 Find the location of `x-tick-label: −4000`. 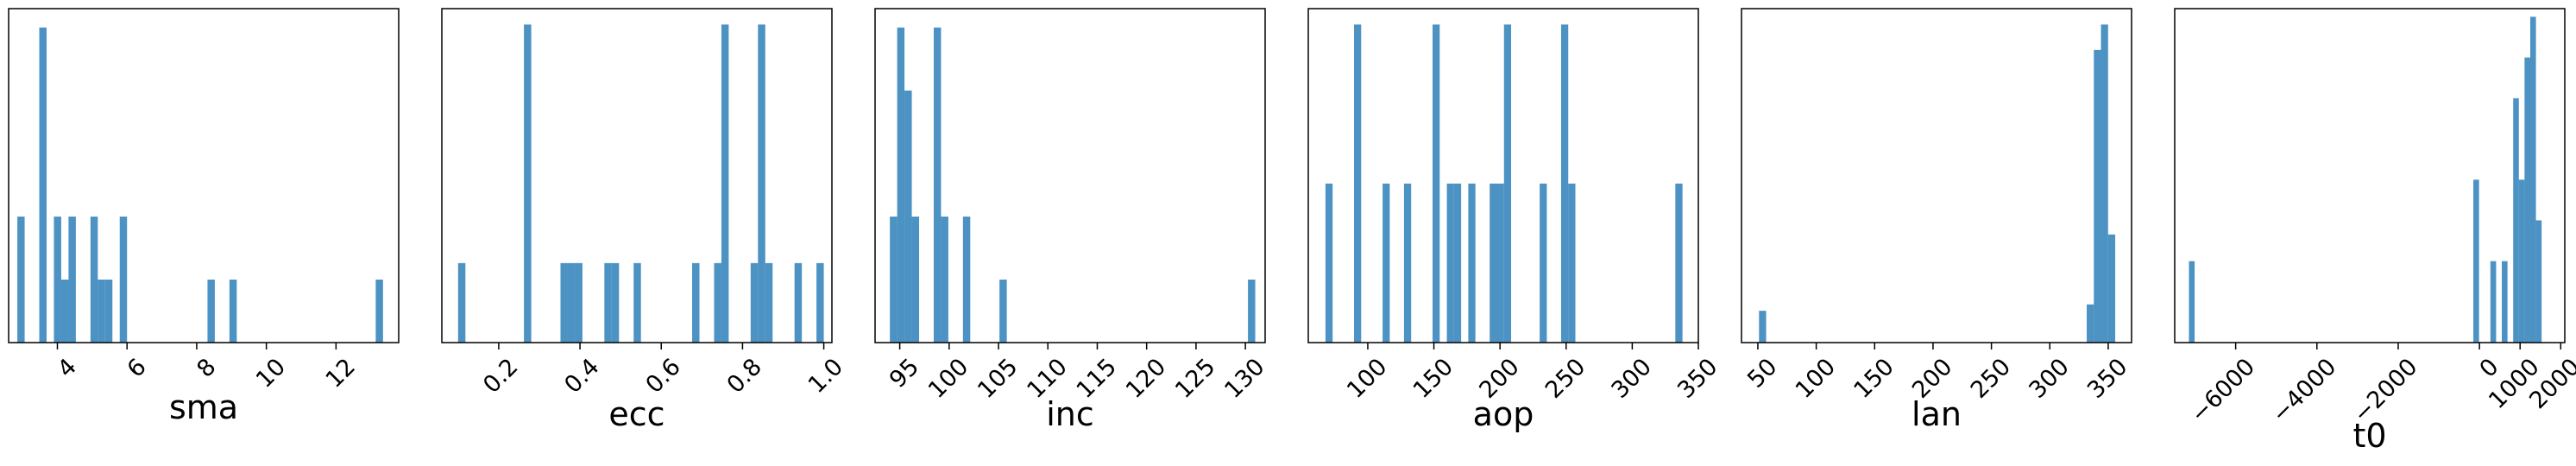

x-tick-label: −4000 is located at coordinates (2305, 392).